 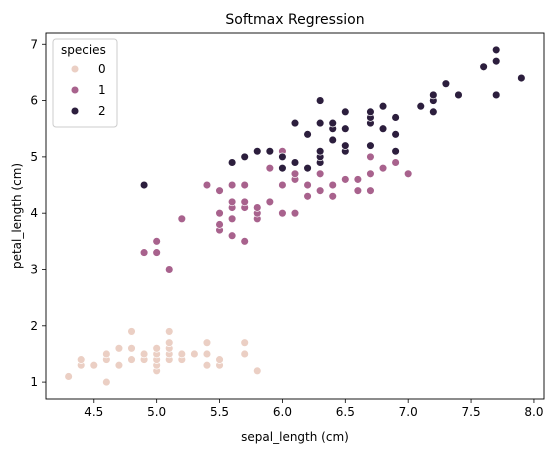 What do you see at coordinates (294, 20) in the screenshot?
I see `chart-title: Softmax Regression` at bounding box center [294, 20].